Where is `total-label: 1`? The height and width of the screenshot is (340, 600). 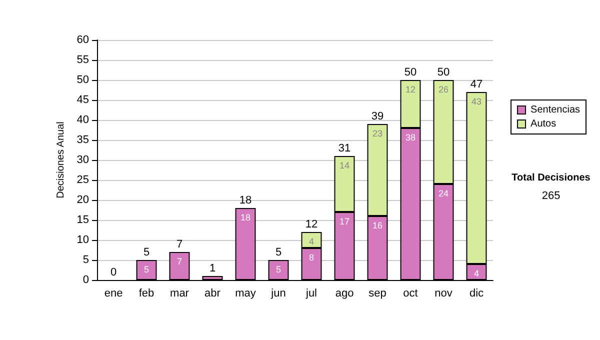
total-label: 1 is located at coordinates (212, 268).